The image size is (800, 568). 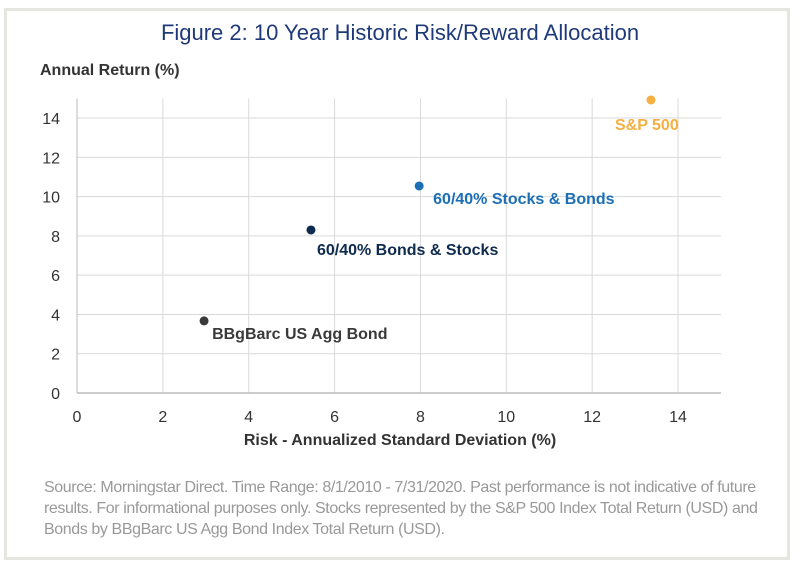 I want to click on y-tick-label: 2, so click(x=55, y=355).